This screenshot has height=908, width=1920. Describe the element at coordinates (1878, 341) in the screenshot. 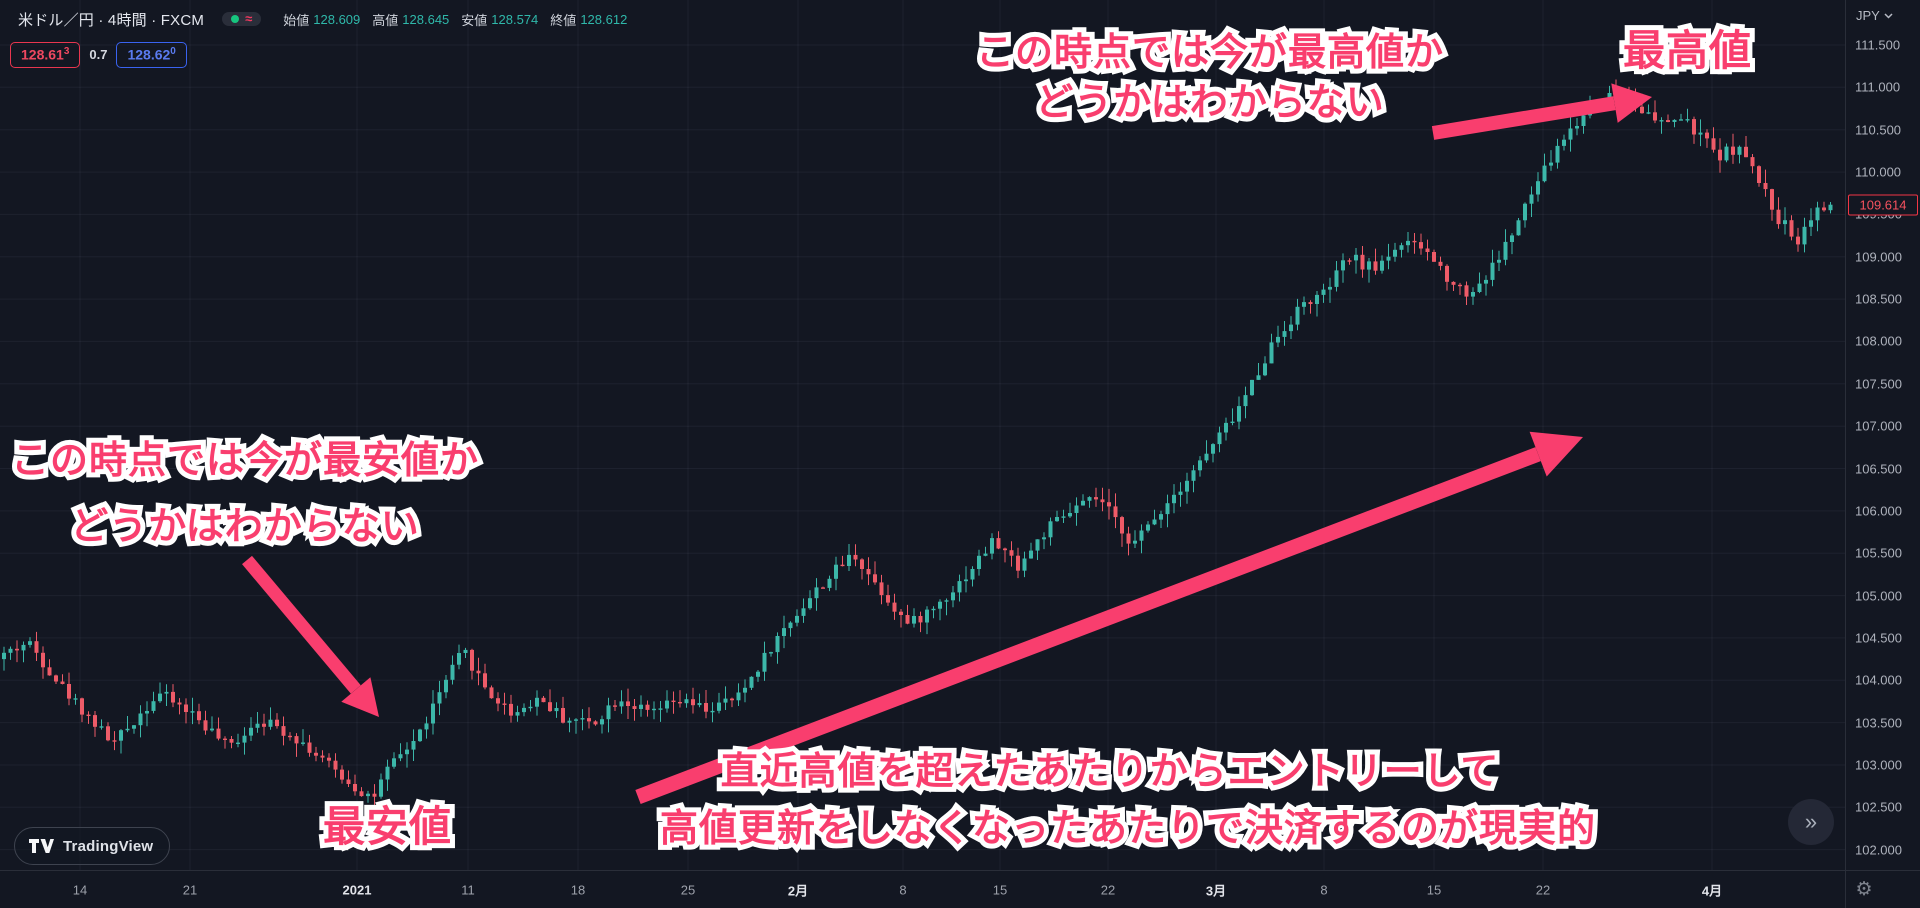

I see `price-axis-label: 108.000` at that location.